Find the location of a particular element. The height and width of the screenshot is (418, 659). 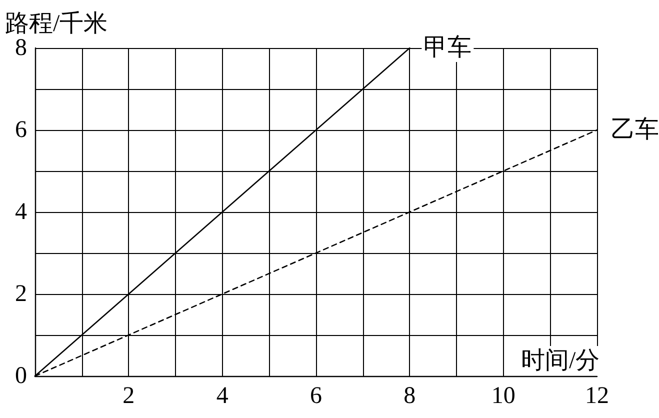

x-tick-label: 12 is located at coordinates (597, 396).